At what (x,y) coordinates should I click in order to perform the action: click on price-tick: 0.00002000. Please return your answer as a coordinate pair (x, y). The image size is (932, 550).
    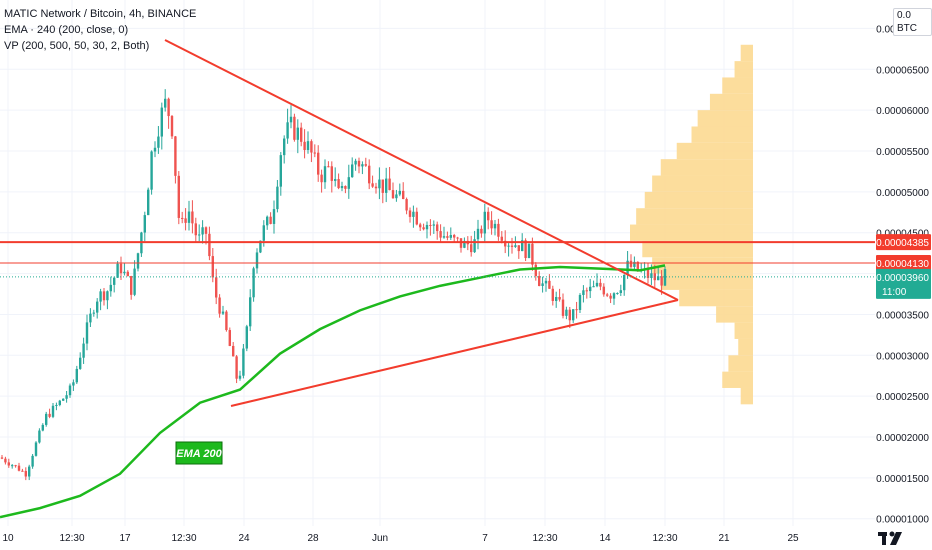
    Looking at the image, I should click on (902, 438).